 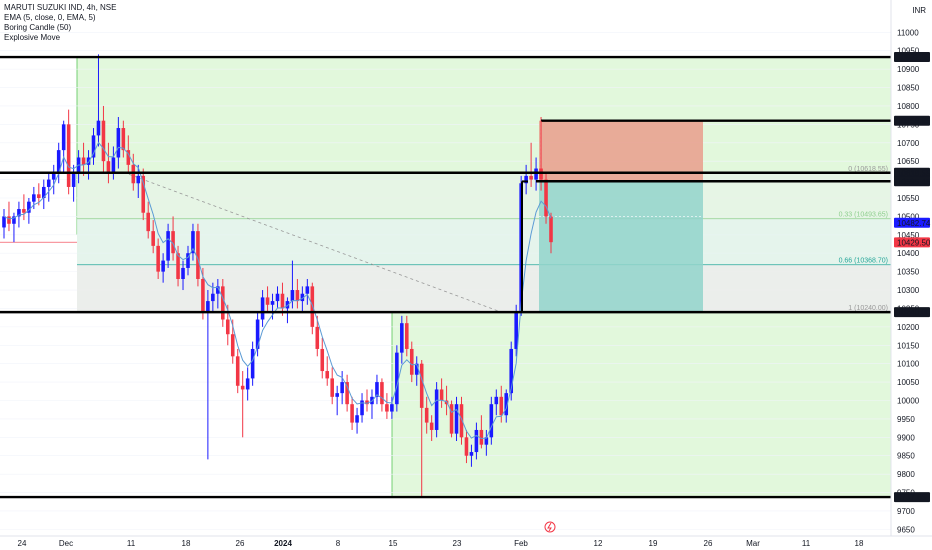 What do you see at coordinates (457, 543) in the screenshot?
I see `time-tick-label: 23` at bounding box center [457, 543].